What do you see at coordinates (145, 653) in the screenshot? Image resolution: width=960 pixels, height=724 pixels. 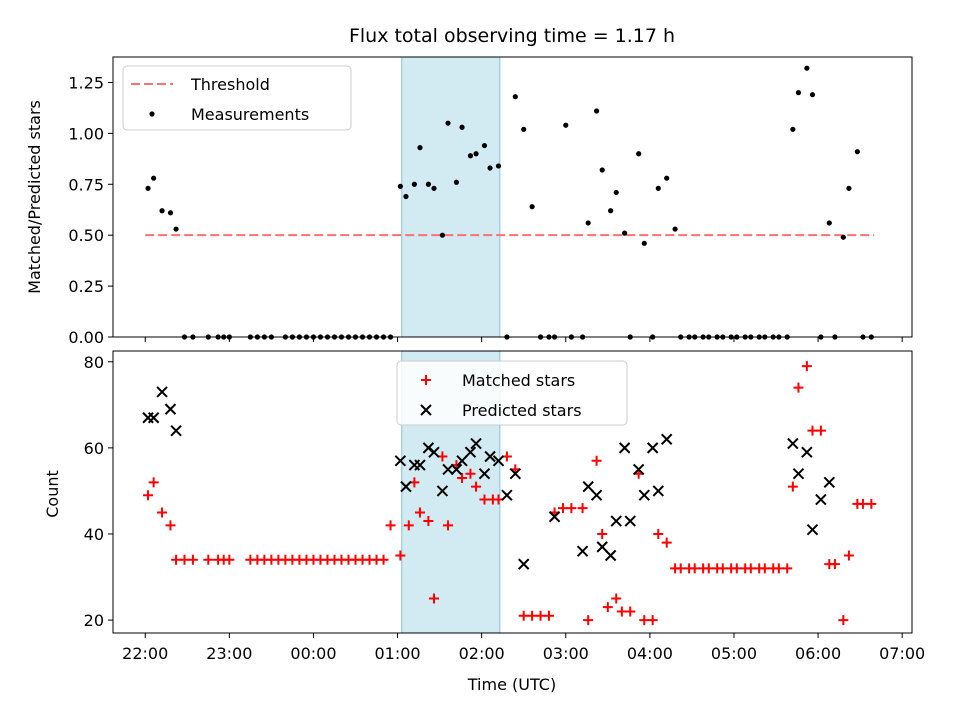 I see `x-tick-label: 22:00` at bounding box center [145, 653].